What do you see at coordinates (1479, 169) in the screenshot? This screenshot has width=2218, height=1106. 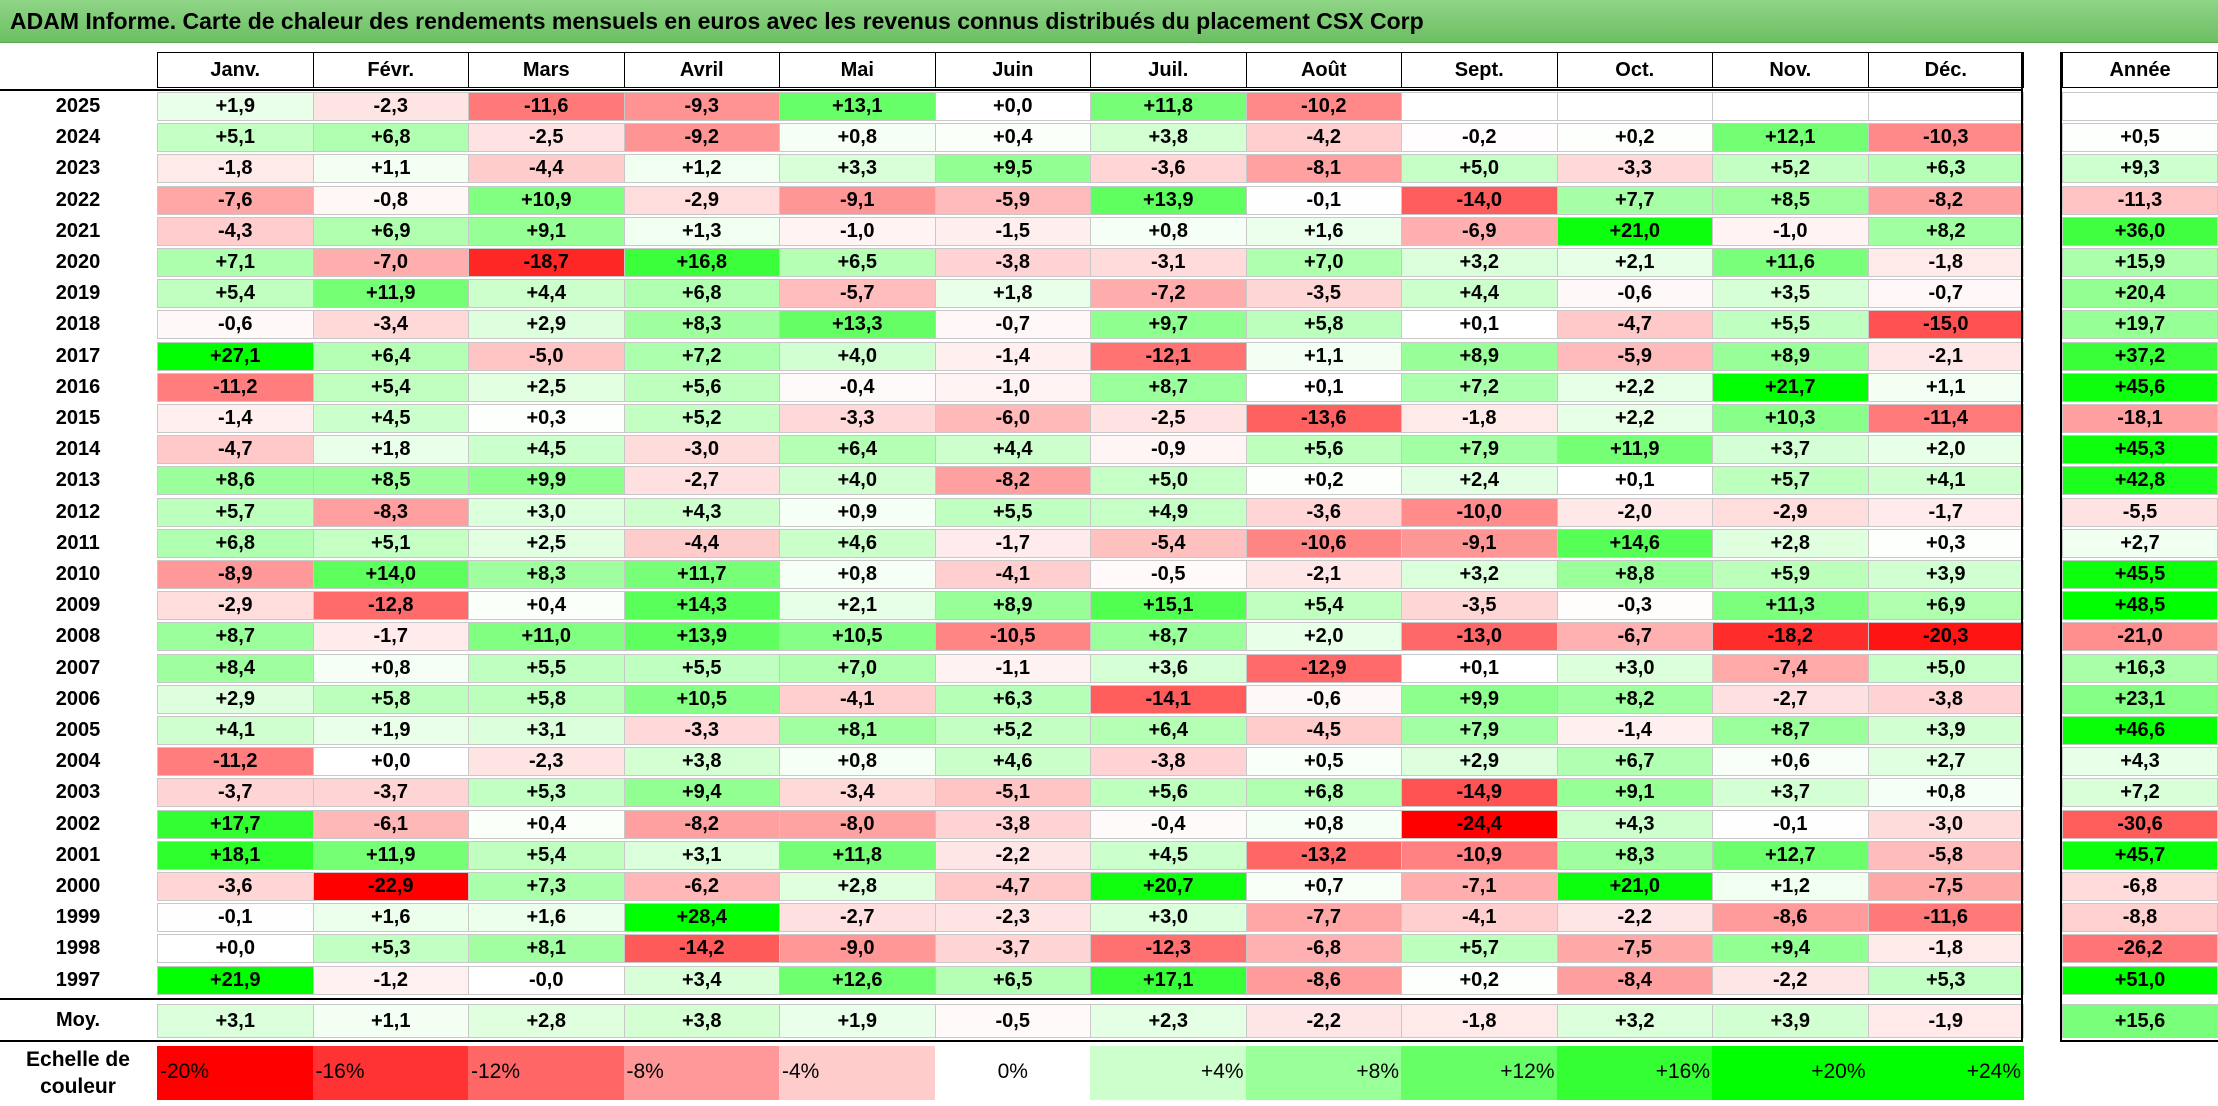 I see `heatmap-cell: +5,0` at bounding box center [1479, 169].